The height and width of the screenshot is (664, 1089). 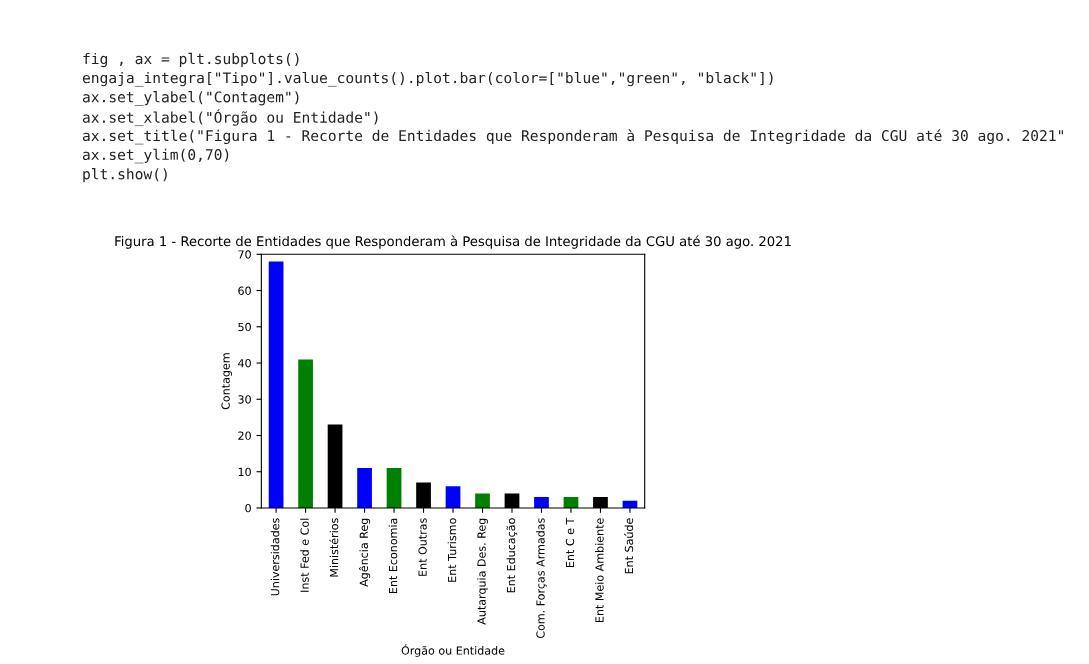 I want to click on text: ax.set_ylabel("Contagem"), so click(x=190, y=98).